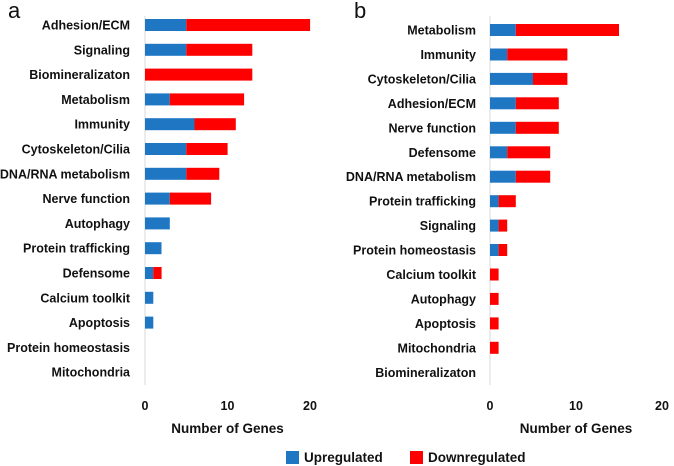  Describe the element at coordinates (416, 457) in the screenshot. I see `legend-swatch-downregulated` at that location.